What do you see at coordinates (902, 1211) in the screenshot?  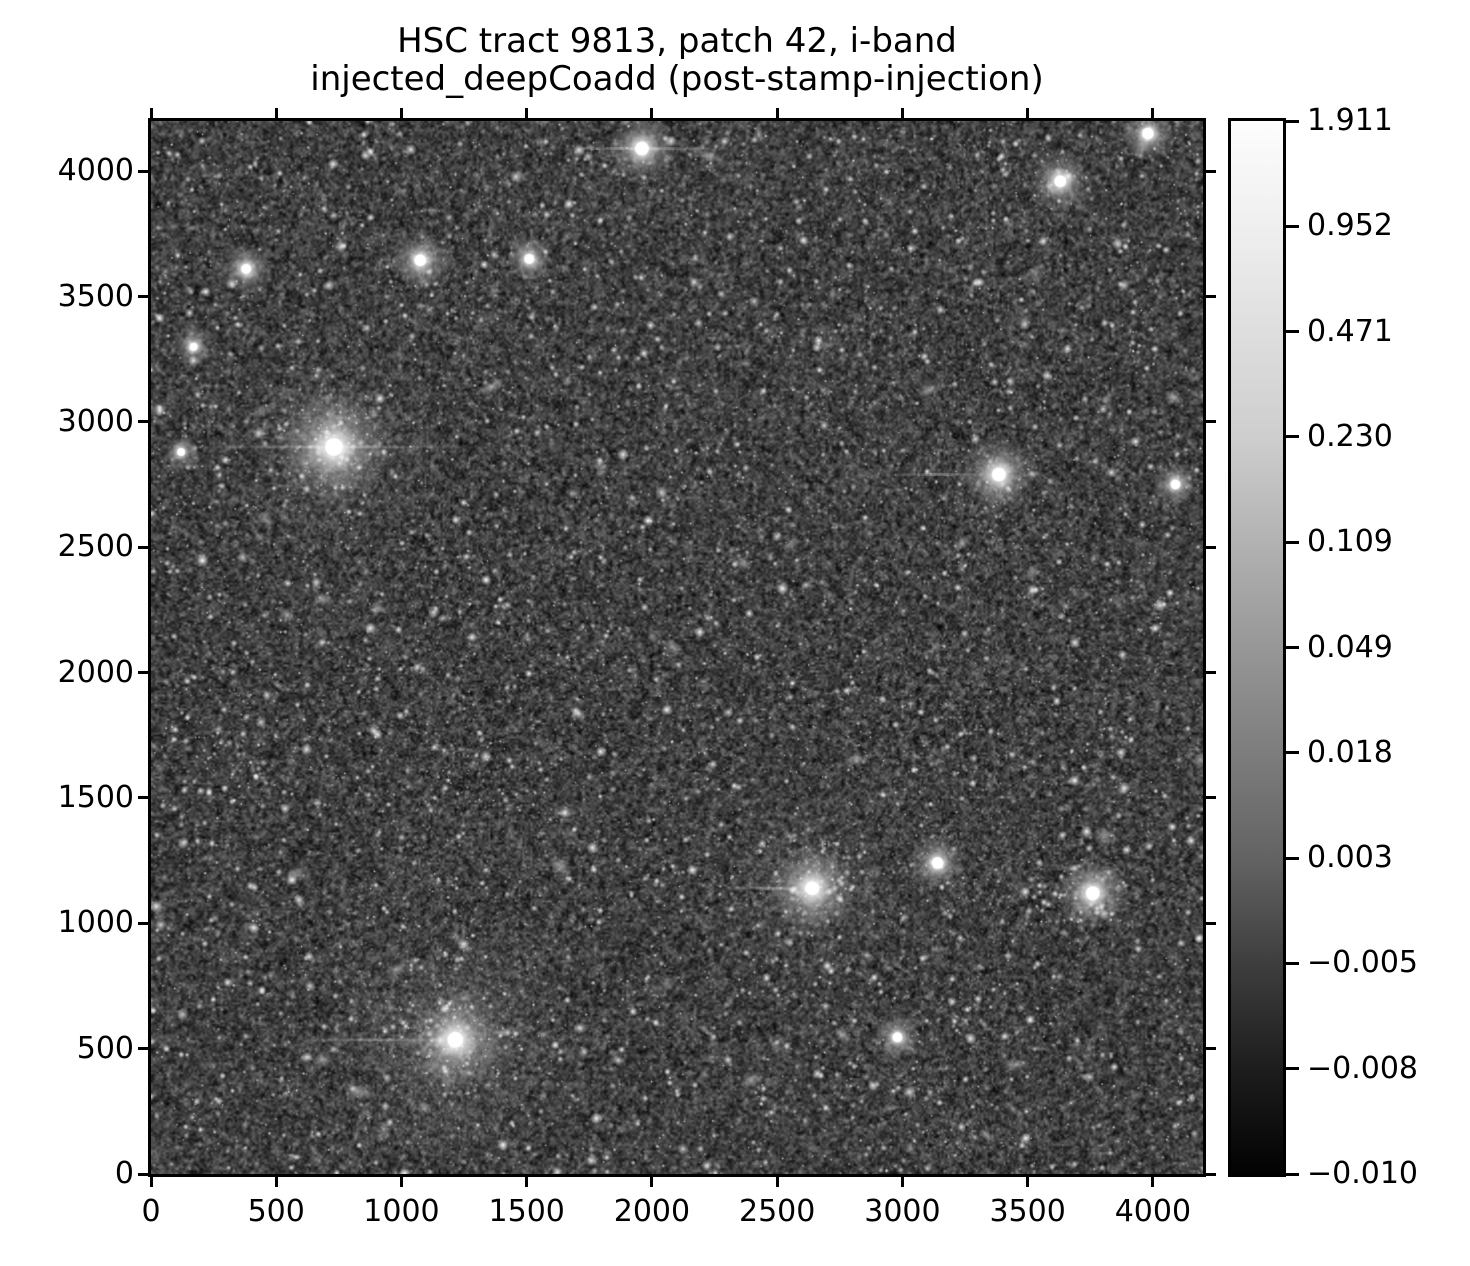 I see `x-tick-label: 3000` at bounding box center [902, 1211].